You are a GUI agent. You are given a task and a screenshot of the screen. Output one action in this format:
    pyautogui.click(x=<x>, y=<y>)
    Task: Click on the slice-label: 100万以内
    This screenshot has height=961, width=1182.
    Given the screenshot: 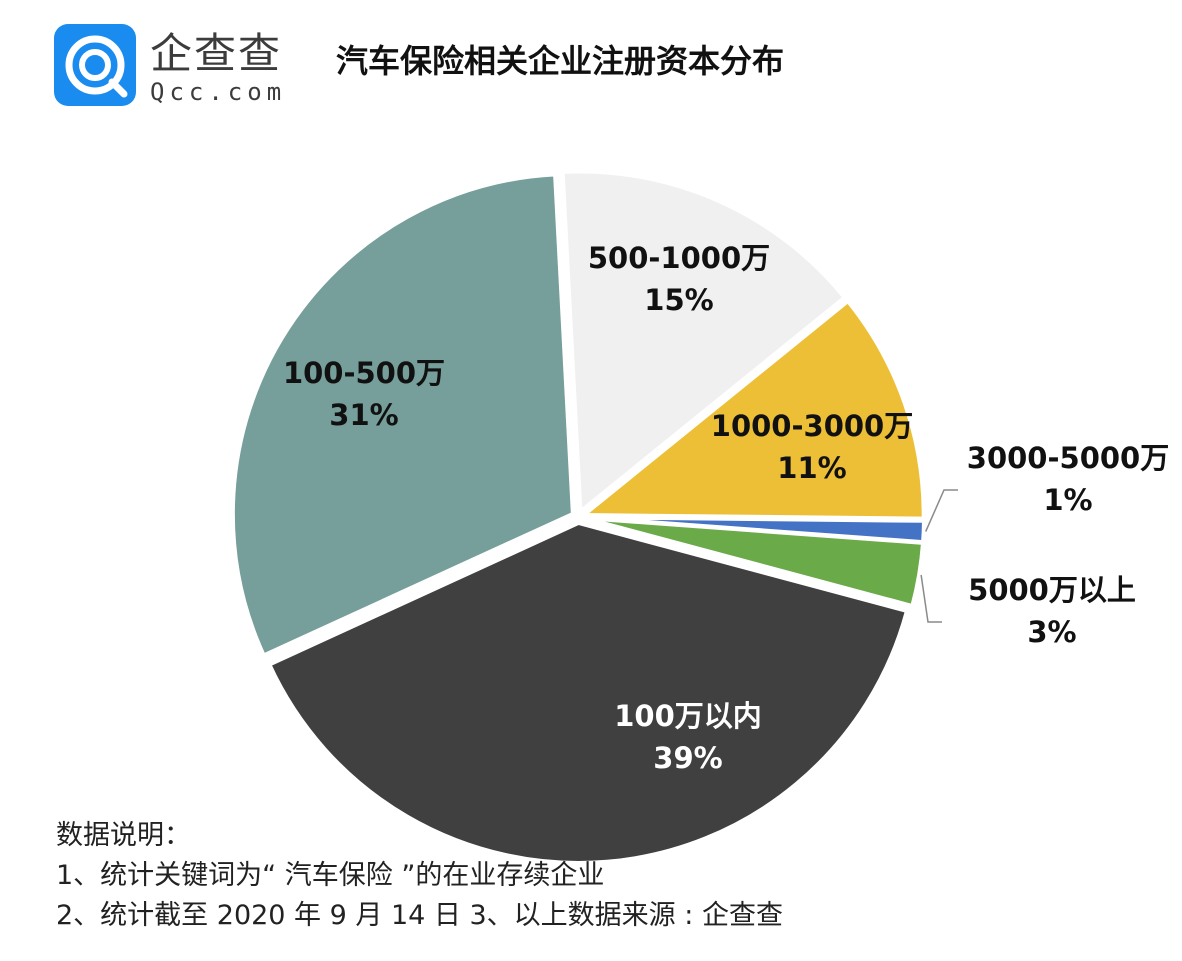 What is the action you would take?
    pyautogui.click(x=688, y=716)
    